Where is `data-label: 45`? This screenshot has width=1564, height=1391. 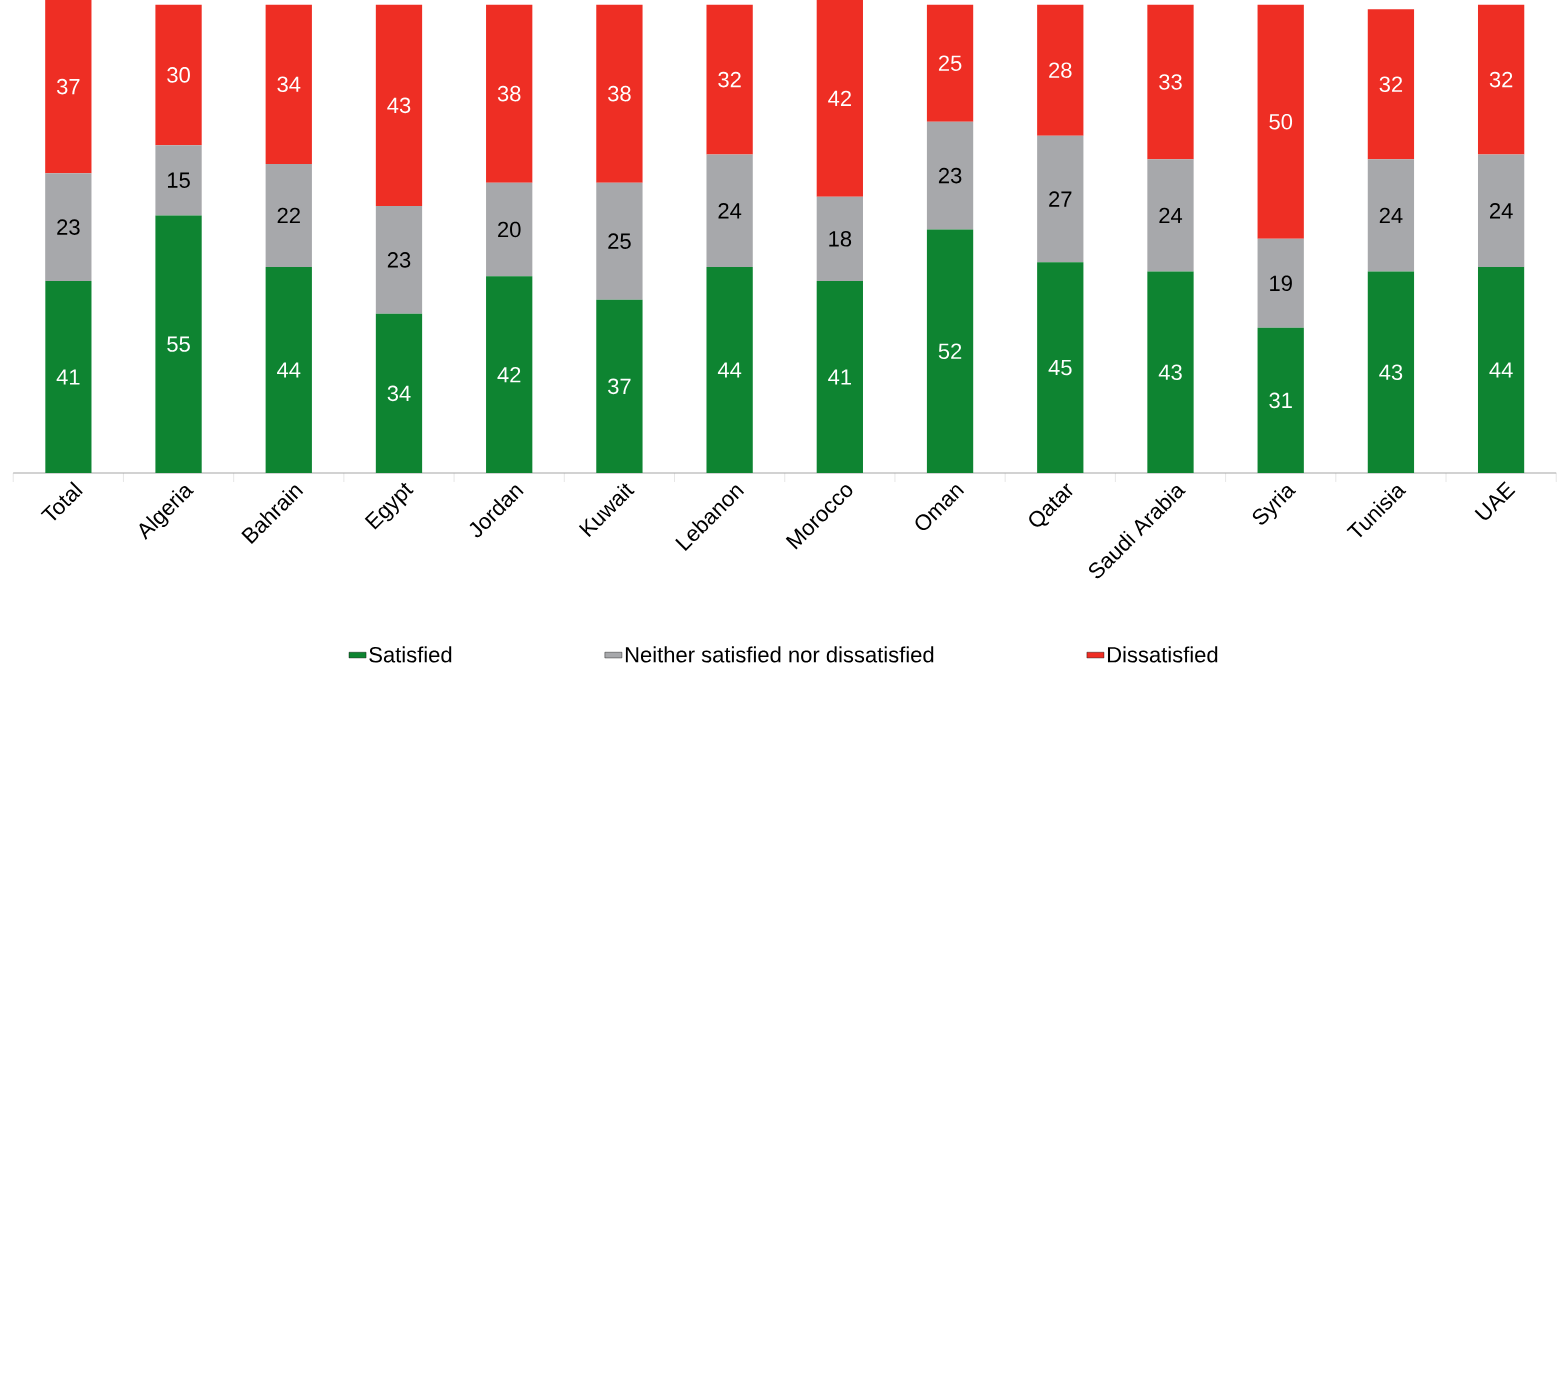
data-label: 45 is located at coordinates (1060, 367).